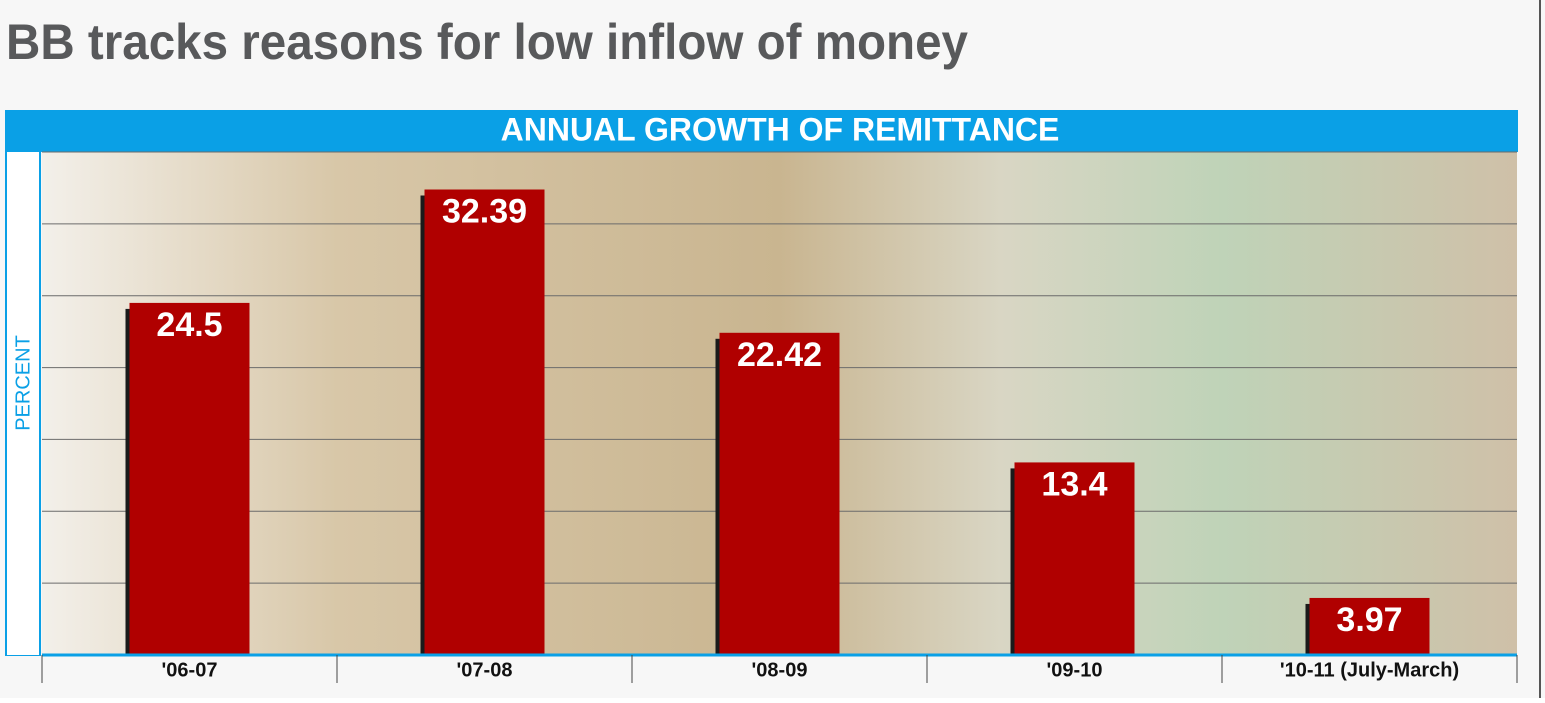 This screenshot has height=703, width=1545. Describe the element at coordinates (485, 670) in the screenshot. I see `x-tick-label: '07-08` at that location.